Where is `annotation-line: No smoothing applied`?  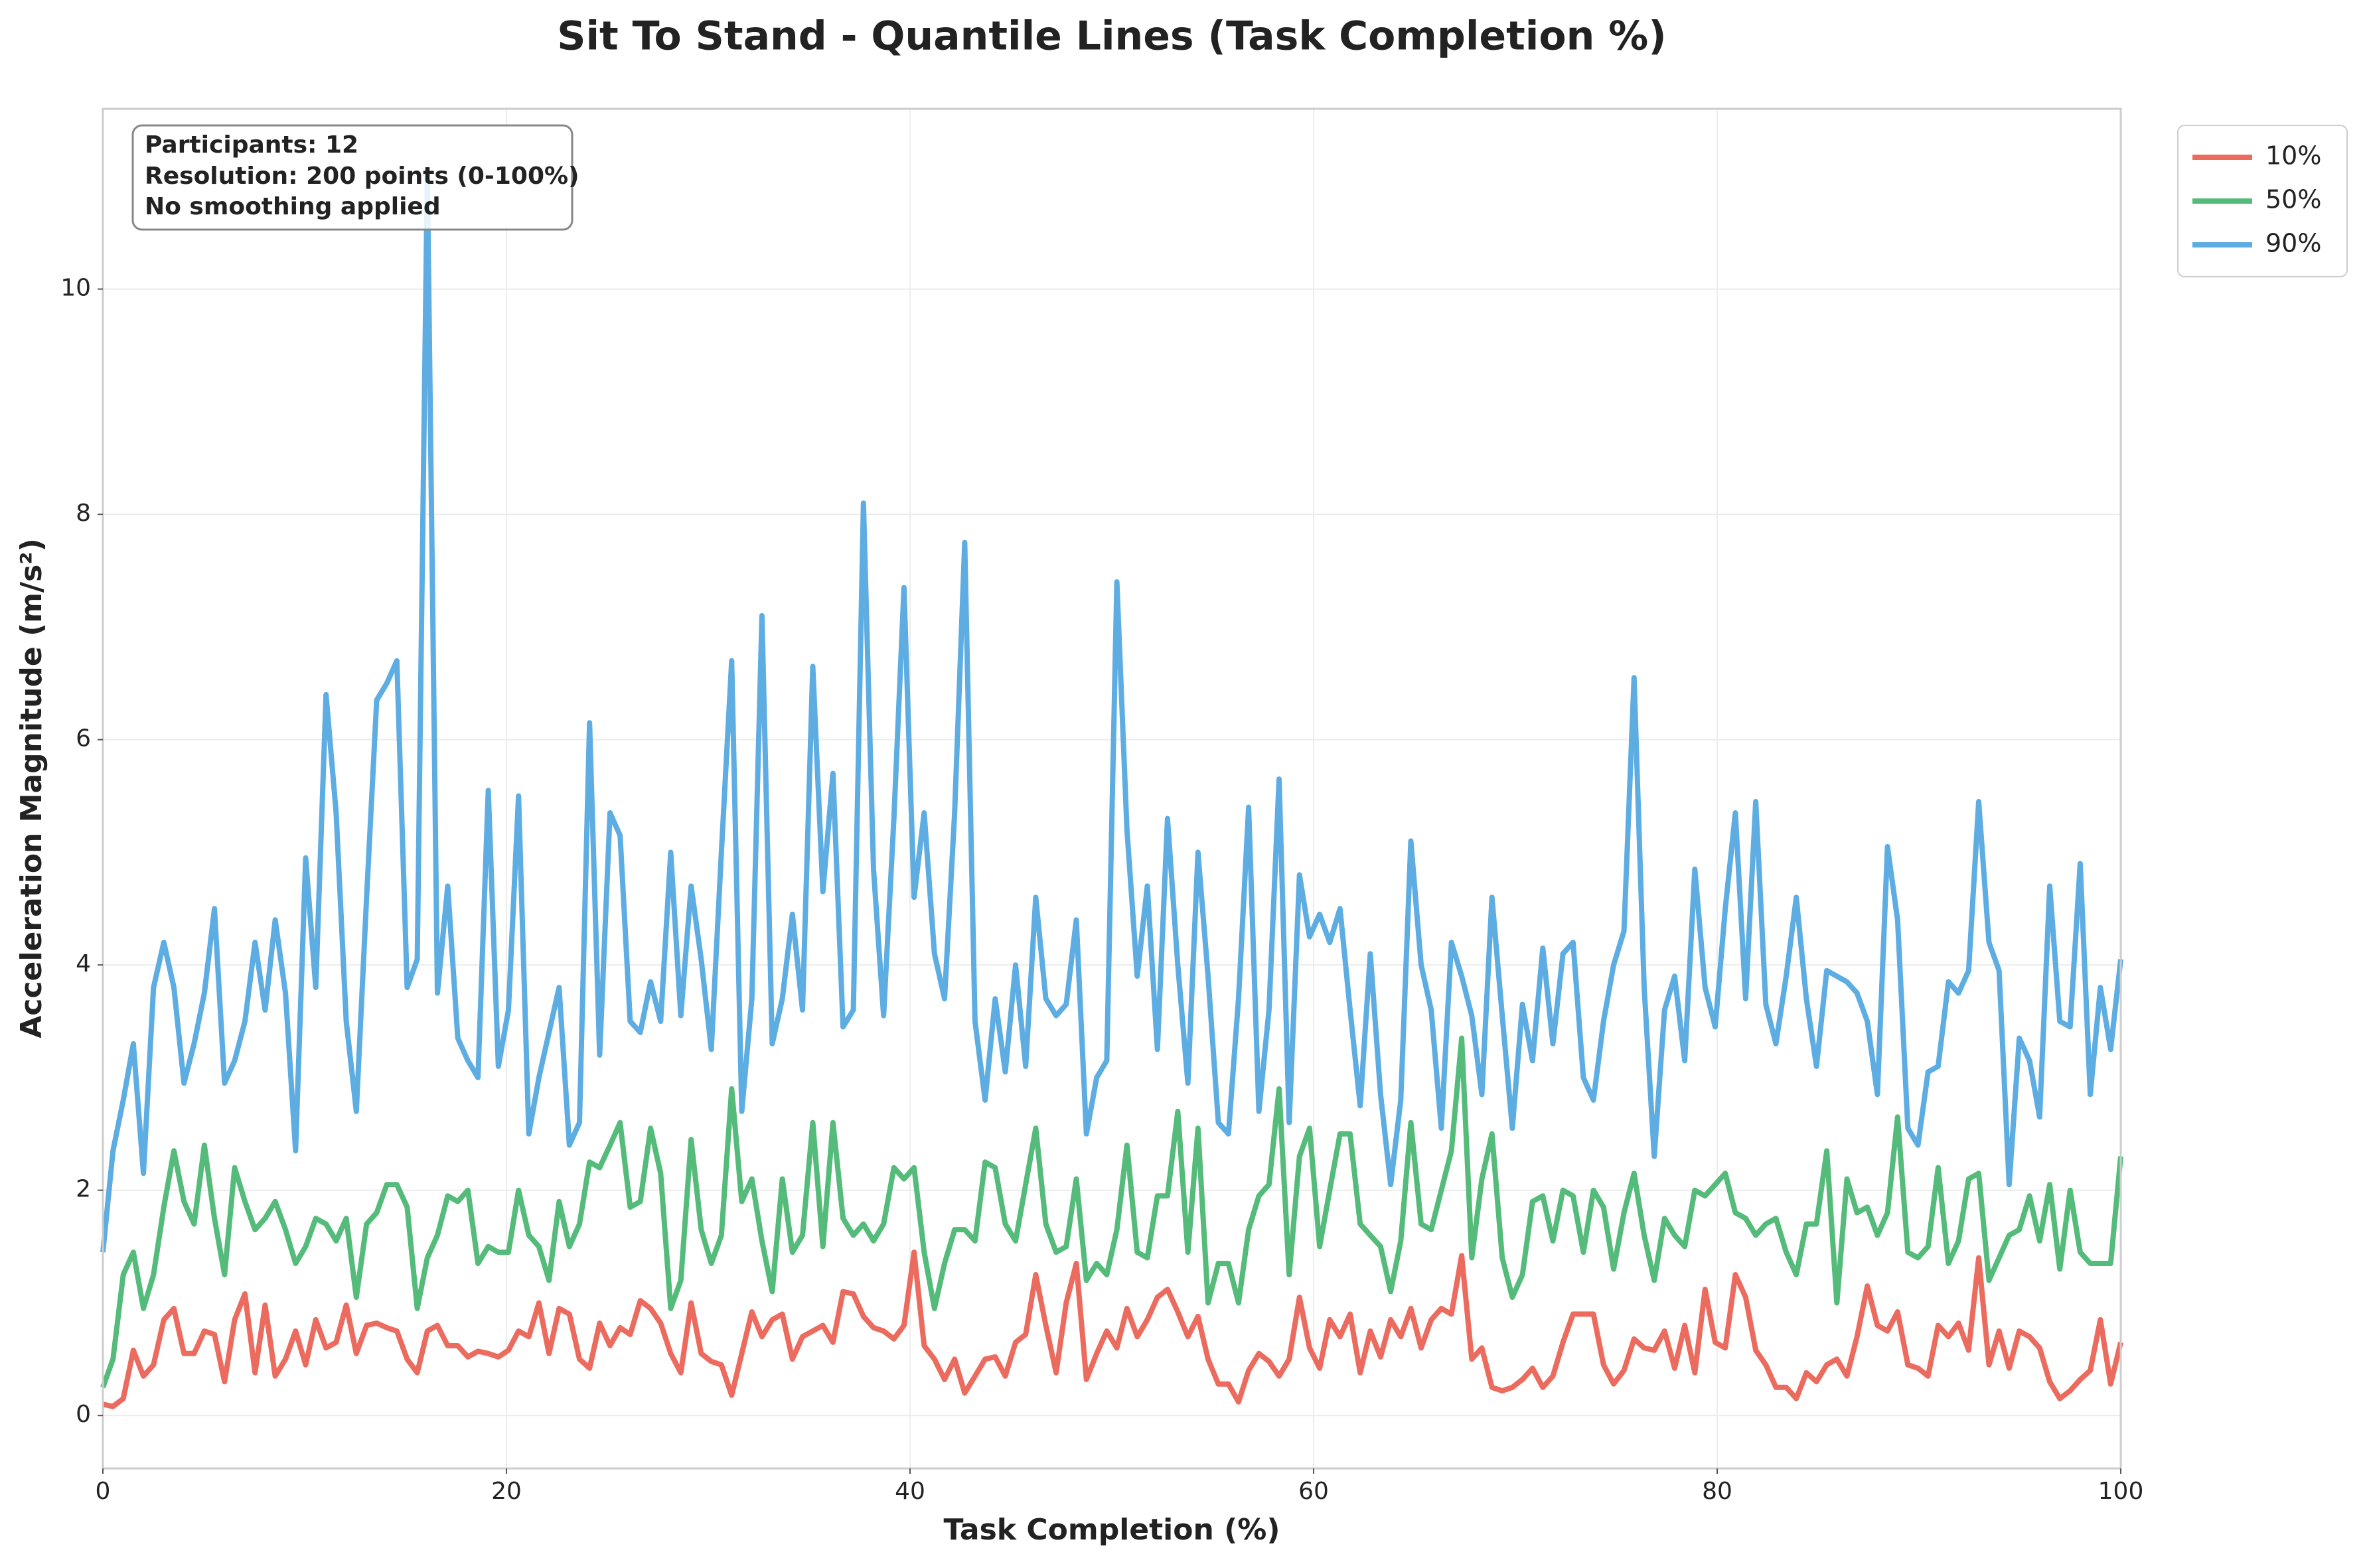 annotation-line: No smoothing applied is located at coordinates (293, 206).